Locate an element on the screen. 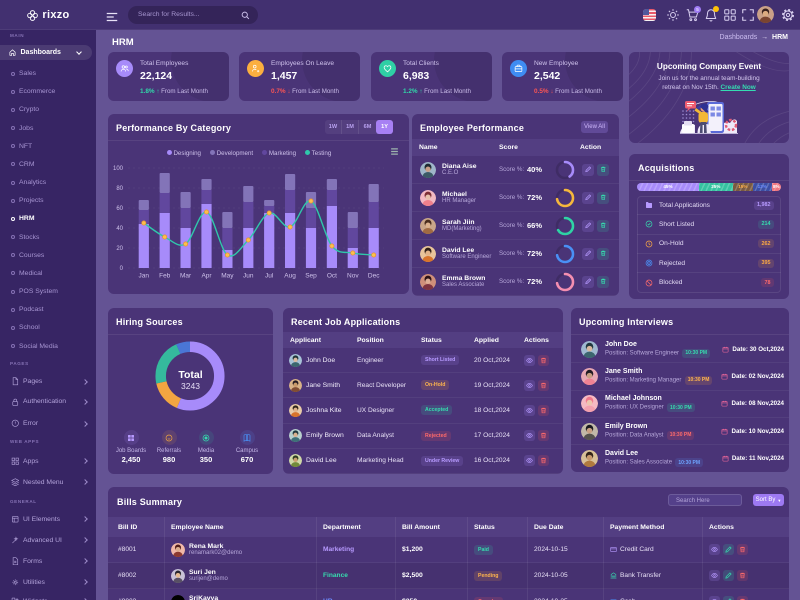  svg-text: 40 is located at coordinates (119, 229).